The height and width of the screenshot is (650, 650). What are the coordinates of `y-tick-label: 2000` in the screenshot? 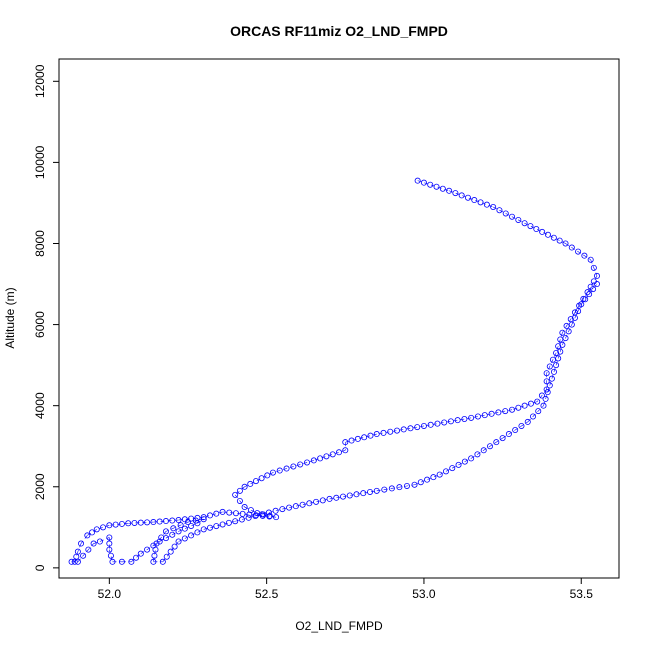 It's located at (40, 486).